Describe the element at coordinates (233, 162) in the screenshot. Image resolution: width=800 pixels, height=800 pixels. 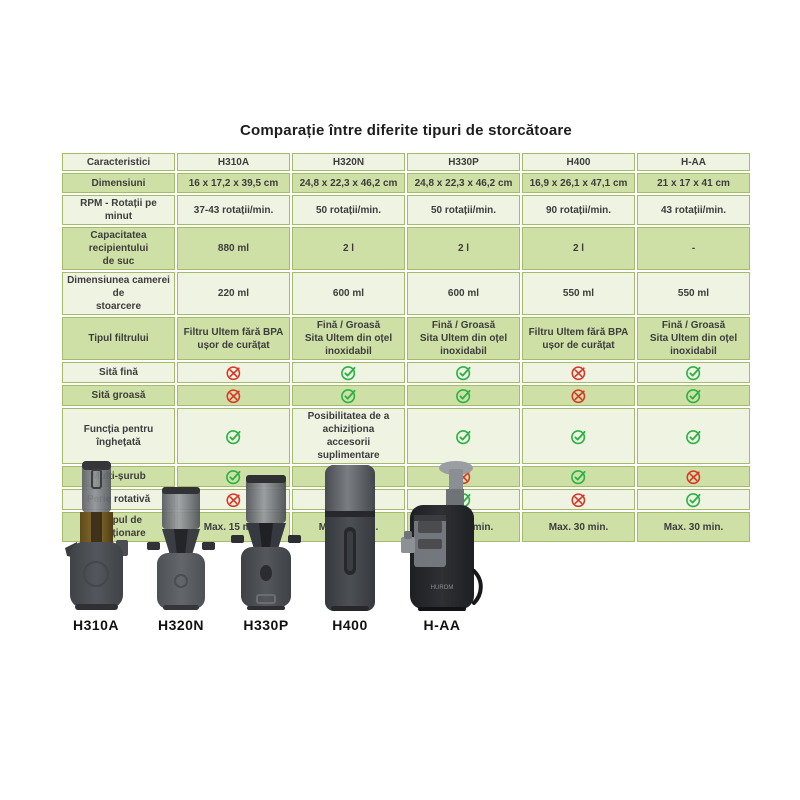
I see `model-column-header: H310A` at that location.